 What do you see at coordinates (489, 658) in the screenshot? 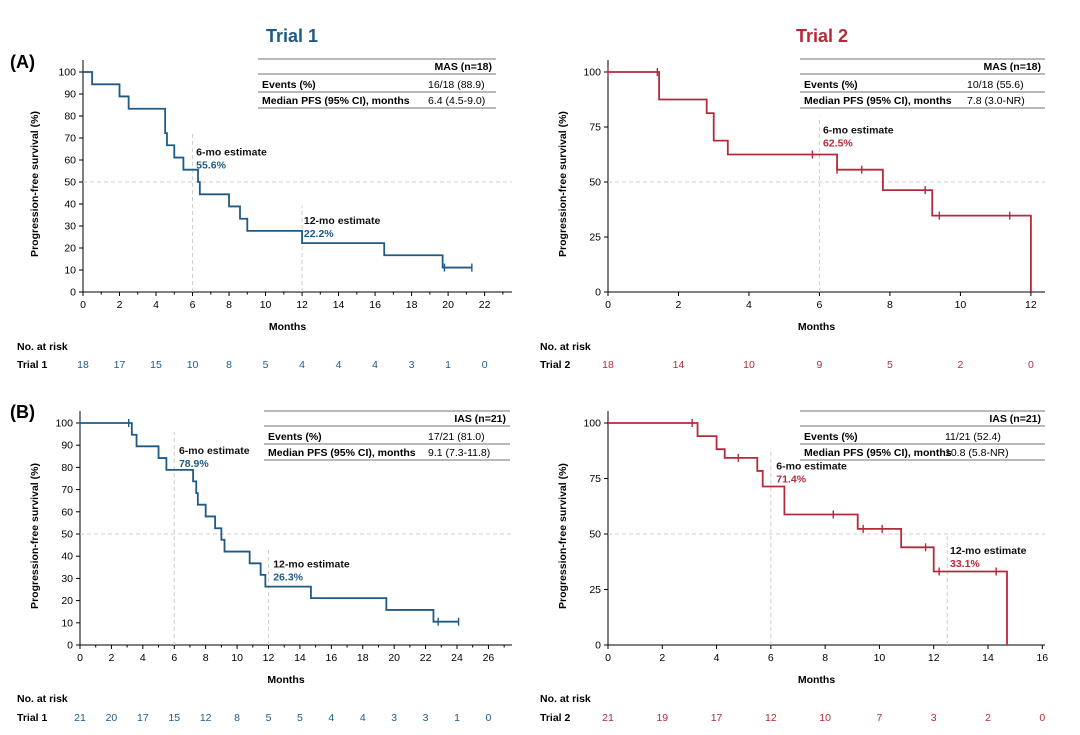
I see `x-tick-label: 26` at bounding box center [489, 658].